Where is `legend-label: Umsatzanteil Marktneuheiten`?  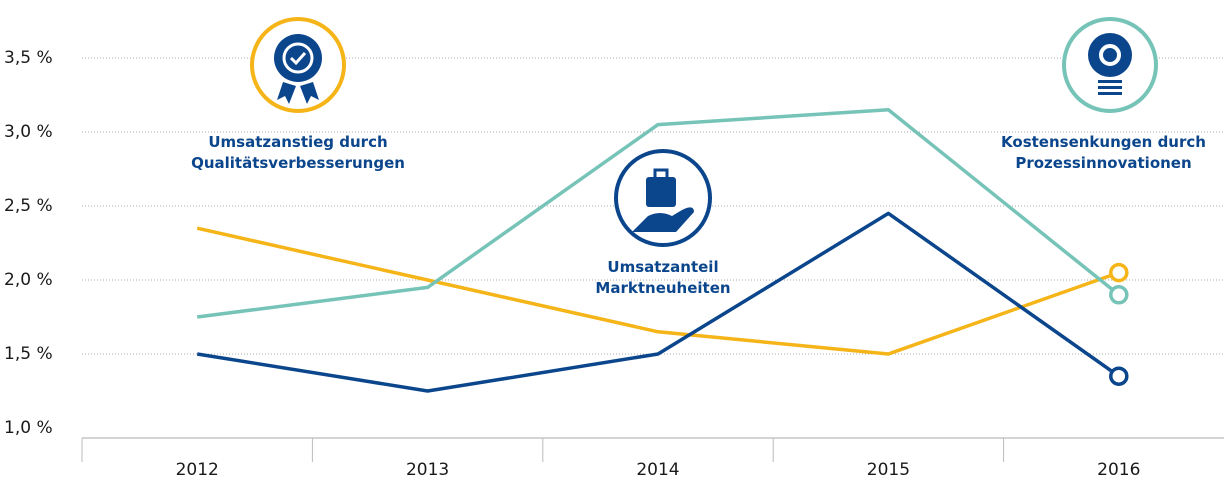
legend-label: Umsatzanteil Marktneuheiten is located at coordinates (663, 277).